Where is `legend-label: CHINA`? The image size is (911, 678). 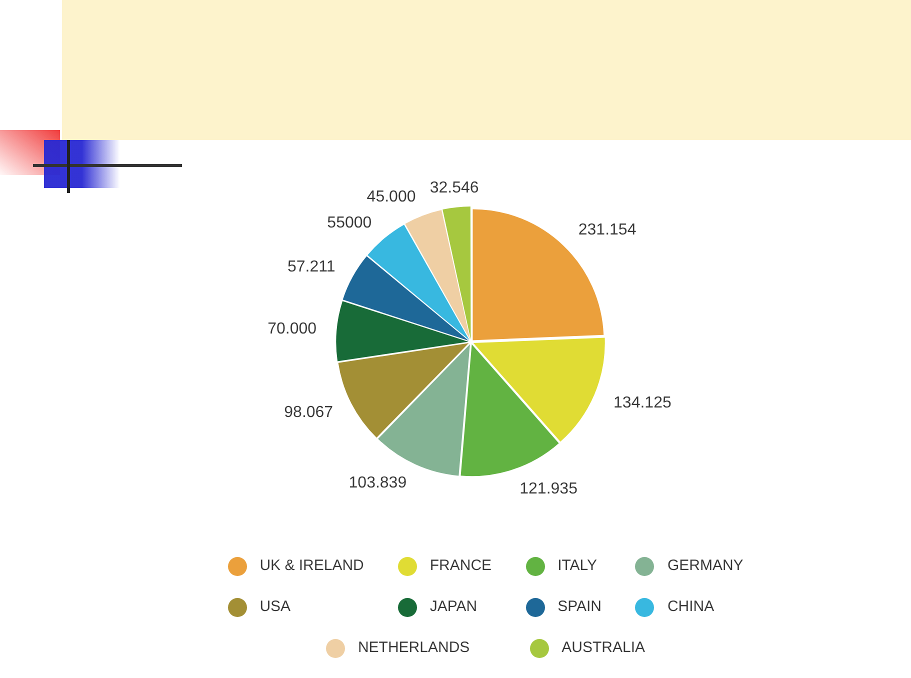 legend-label: CHINA is located at coordinates (690, 607).